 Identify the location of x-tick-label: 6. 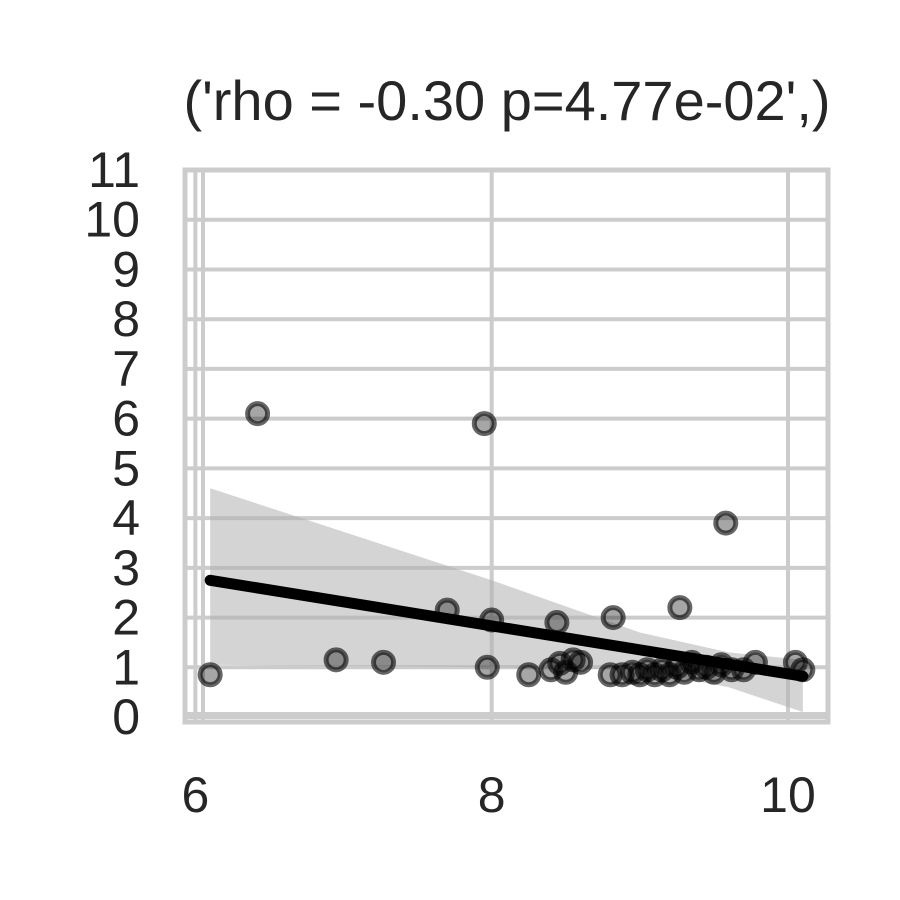
(195, 795).